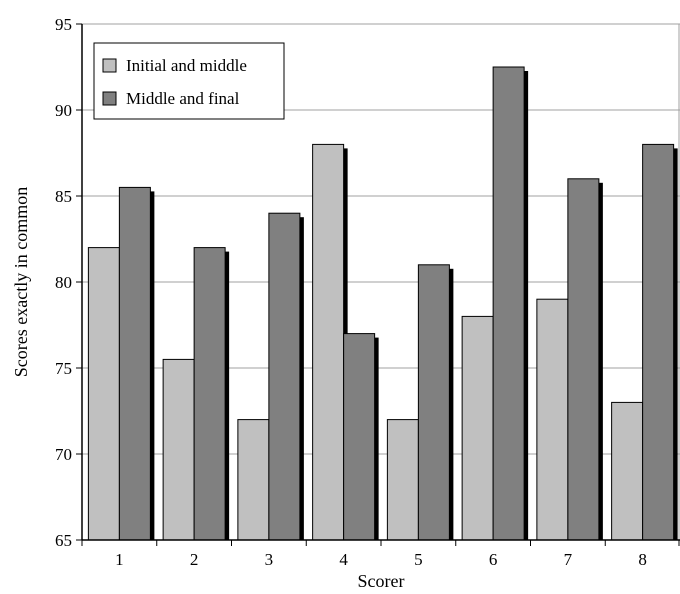 This screenshot has width=680, height=594. I want to click on y-tick-label: 80, so click(63, 282).